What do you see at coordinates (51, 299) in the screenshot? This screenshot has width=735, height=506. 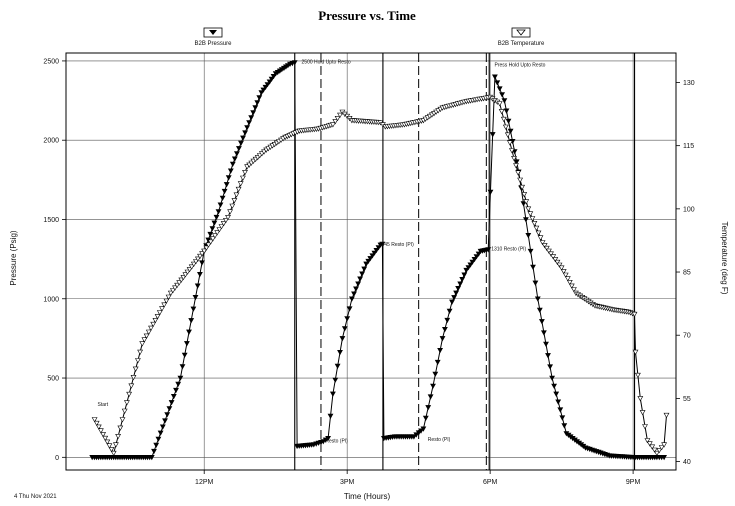 I see `y-tick-label-left: 1000` at bounding box center [51, 299].